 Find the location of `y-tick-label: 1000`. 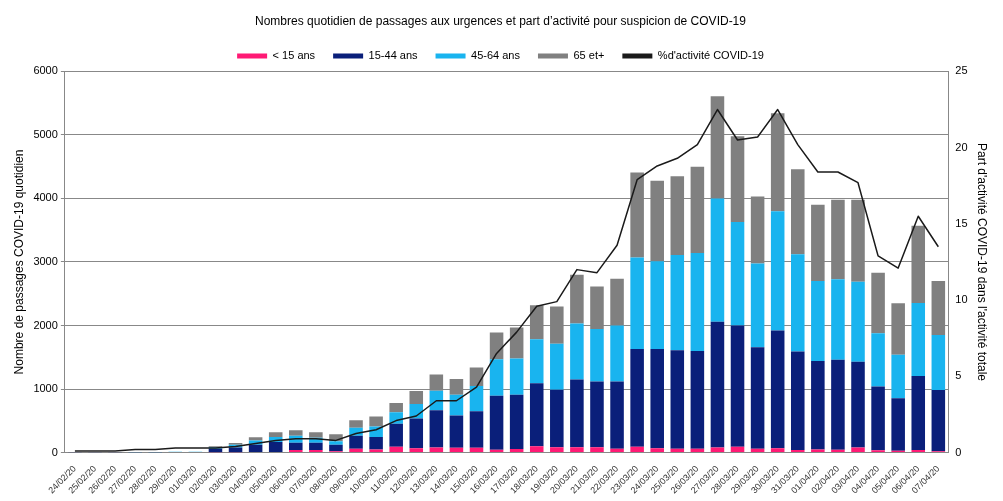

y-tick-label: 1000 is located at coordinates (45, 388).